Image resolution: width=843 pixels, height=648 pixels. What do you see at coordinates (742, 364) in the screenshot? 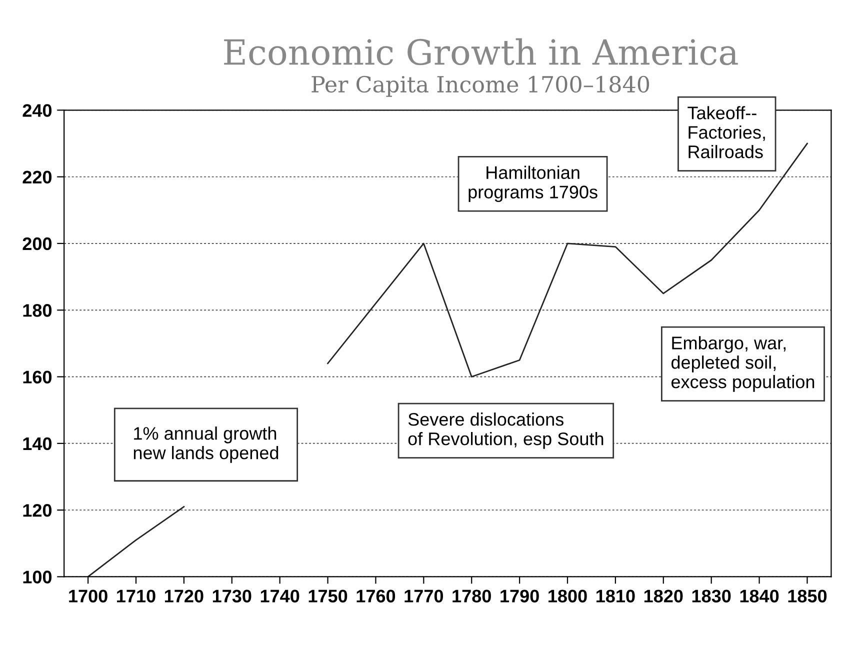
I see `annotation: Embargo, war, depleted soil, excess population` at bounding box center [742, 364].